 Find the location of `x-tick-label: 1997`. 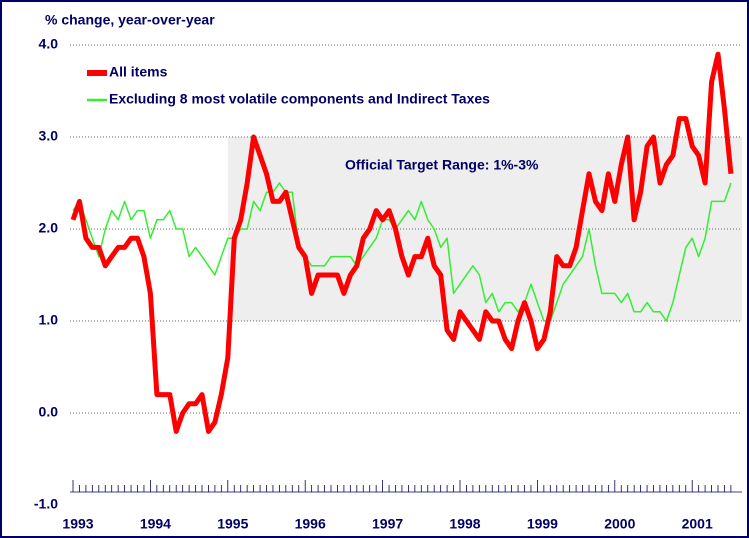

x-tick-label: 1997 is located at coordinates (387, 524).